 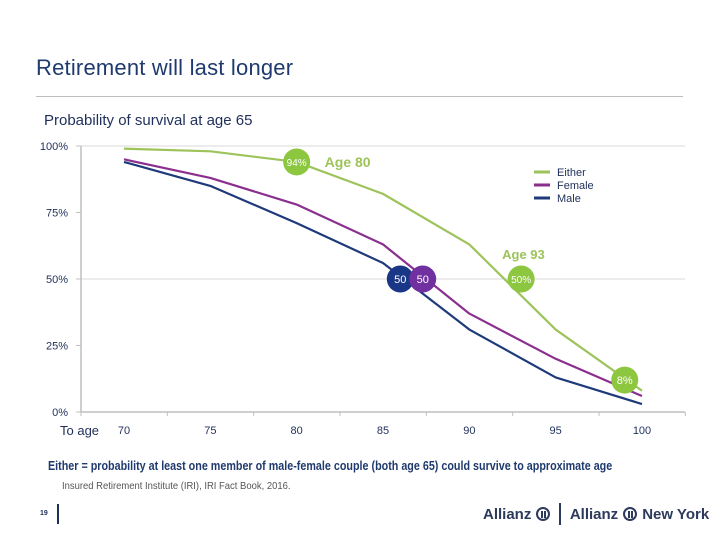 I want to click on y-tick-label: 50%, so click(x=57, y=280).